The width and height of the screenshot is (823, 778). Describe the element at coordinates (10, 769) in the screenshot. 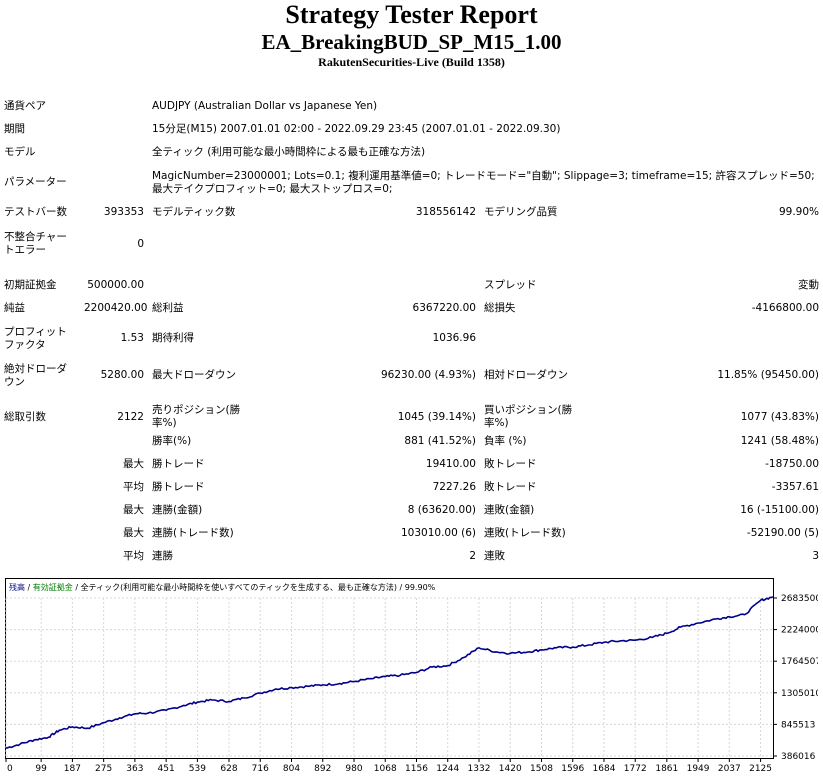

I see `x-tick-label: 0` at that location.